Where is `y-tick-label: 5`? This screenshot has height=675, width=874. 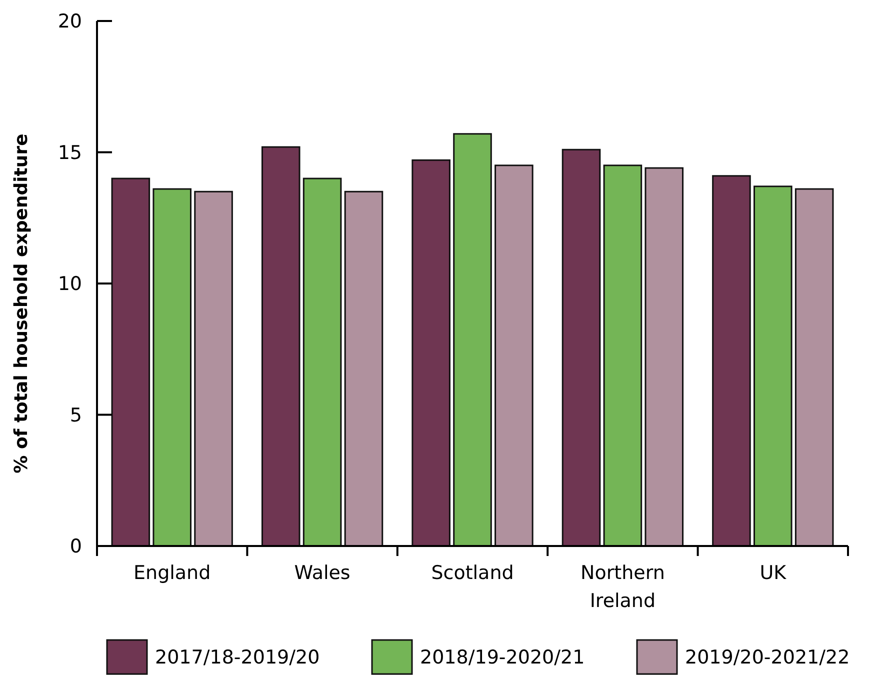
y-tick-label: 5 is located at coordinates (76, 415).